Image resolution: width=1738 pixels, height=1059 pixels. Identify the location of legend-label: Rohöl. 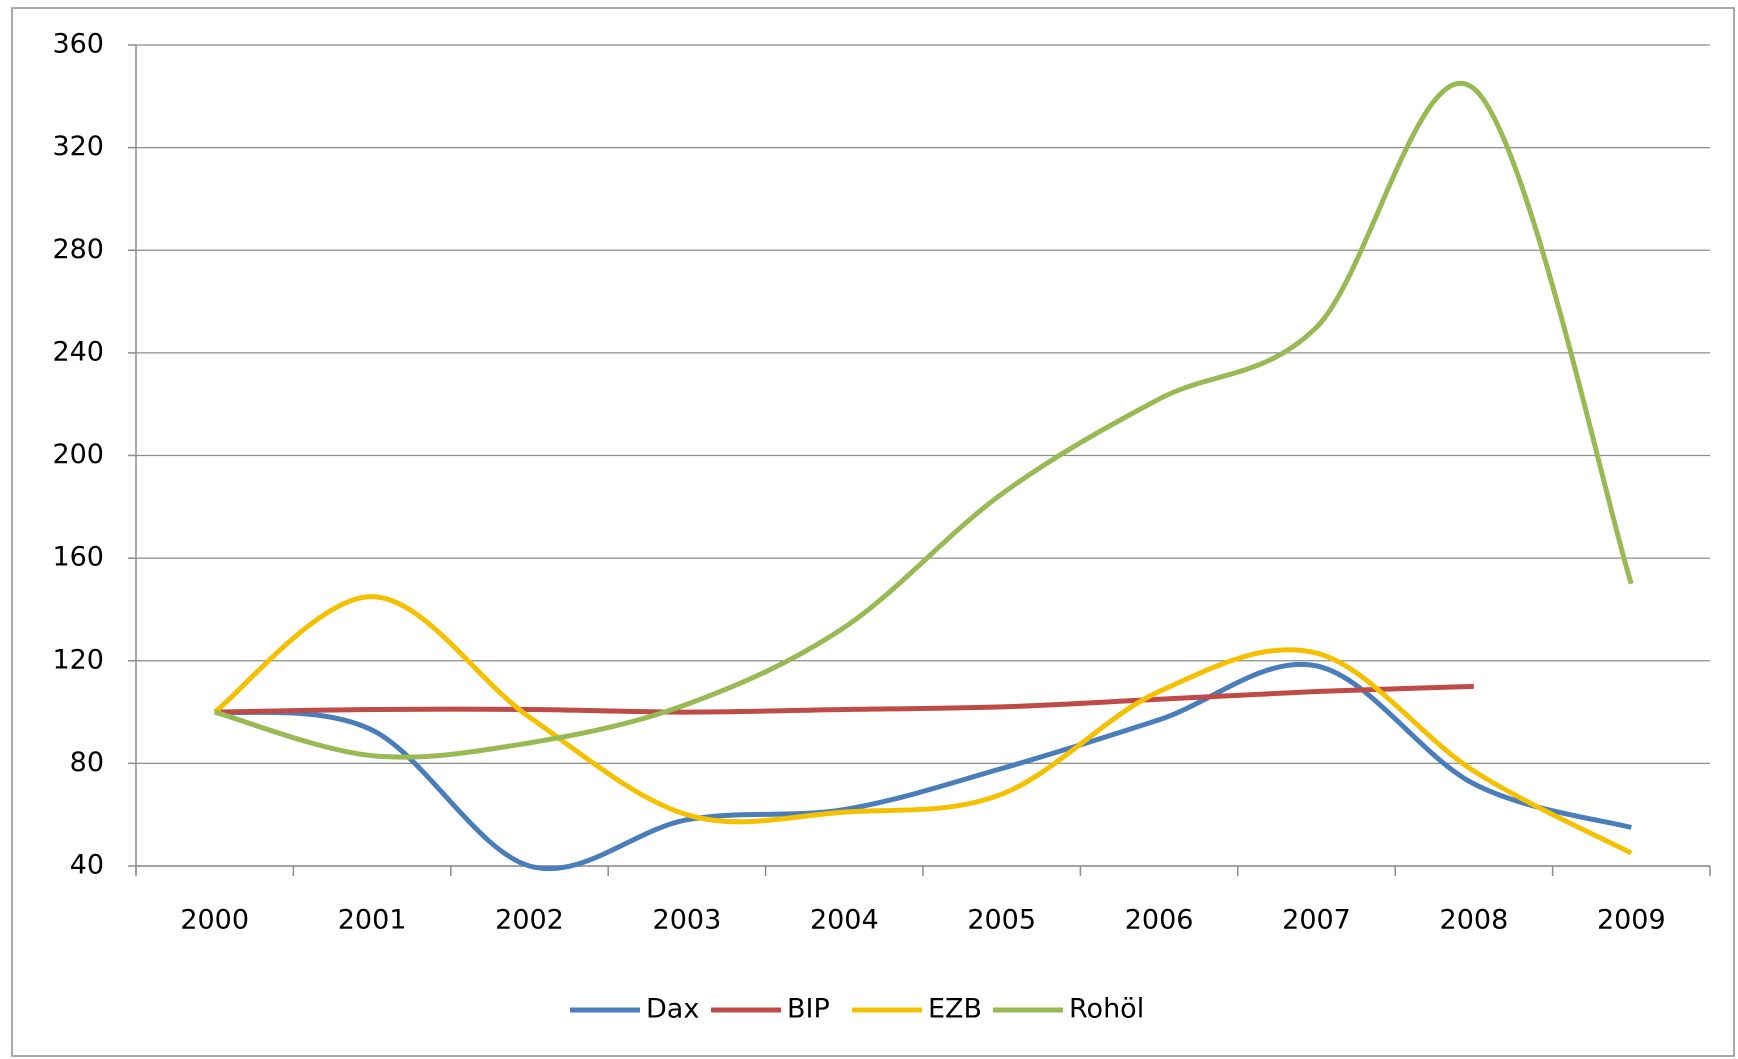
(1106, 1009).